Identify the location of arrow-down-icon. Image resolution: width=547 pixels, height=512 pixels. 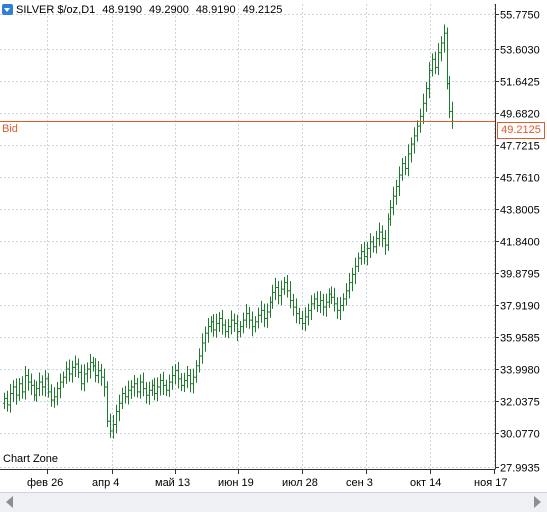
(7, 9).